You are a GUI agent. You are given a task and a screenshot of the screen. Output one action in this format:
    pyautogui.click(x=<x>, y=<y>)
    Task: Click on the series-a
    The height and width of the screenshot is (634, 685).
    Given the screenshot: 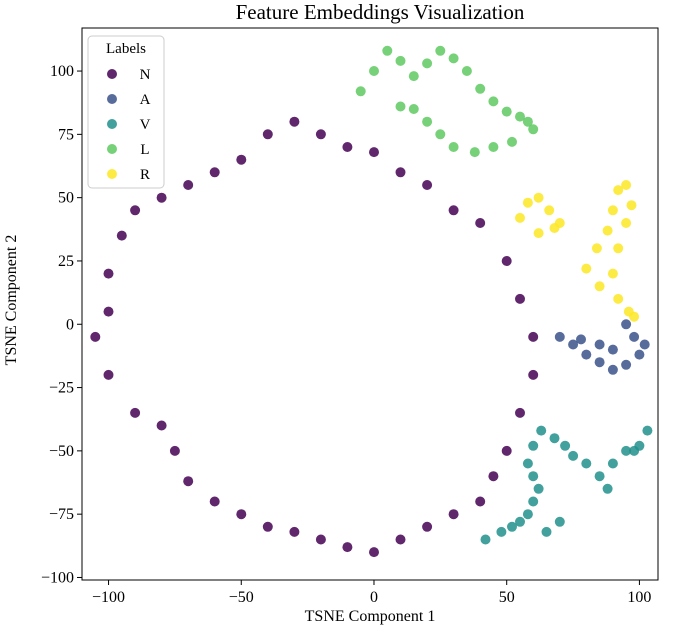 What is the action you would take?
    pyautogui.click(x=602, y=347)
    